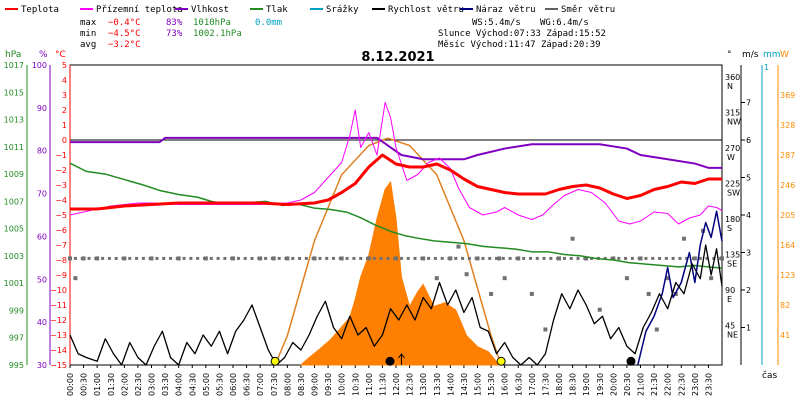 The height and width of the screenshot is (400, 800). What do you see at coordinates (16, 365) in the screenshot?
I see `pressure-tick: 995` at bounding box center [16, 365].